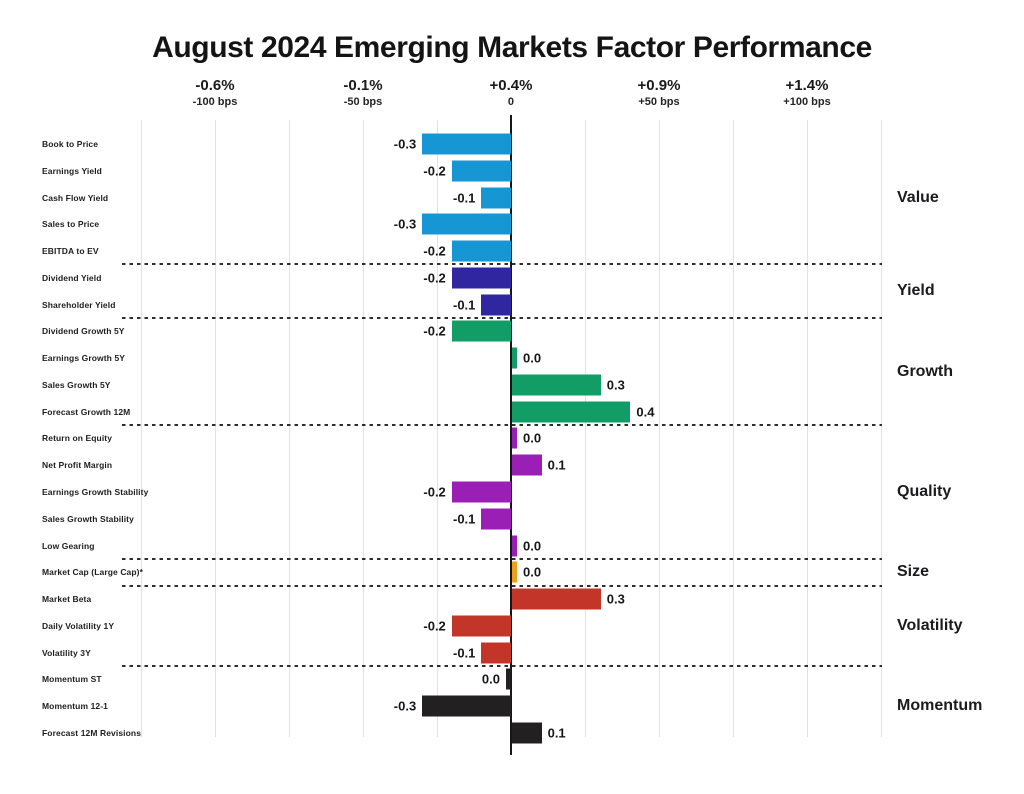 The image size is (1024, 794). I want to click on factor-label: Shareholder Yield, so click(79, 304).